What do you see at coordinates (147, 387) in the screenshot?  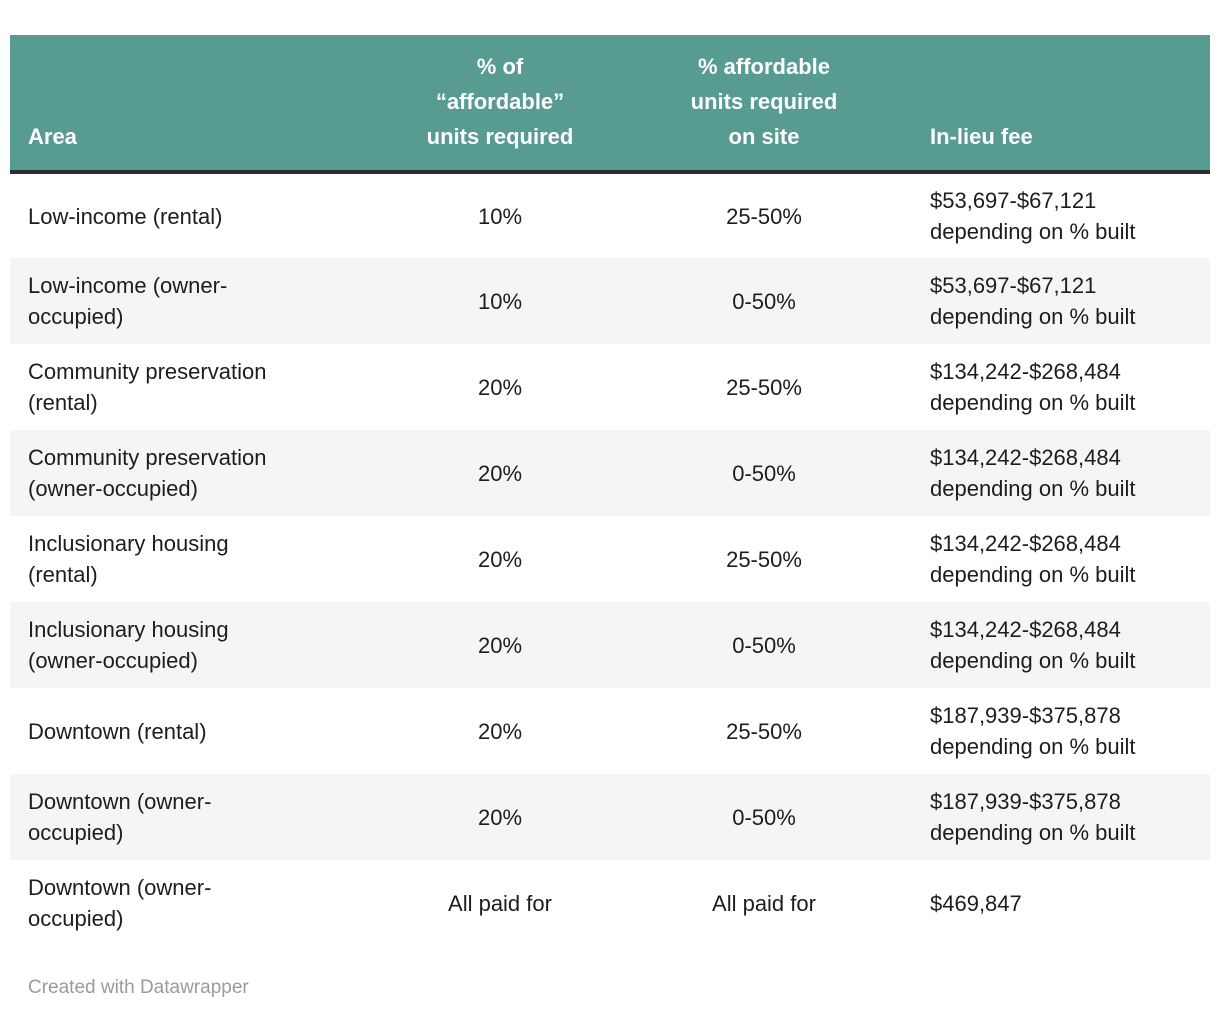 I see `cell-area: Community preservation (rental)` at bounding box center [147, 387].